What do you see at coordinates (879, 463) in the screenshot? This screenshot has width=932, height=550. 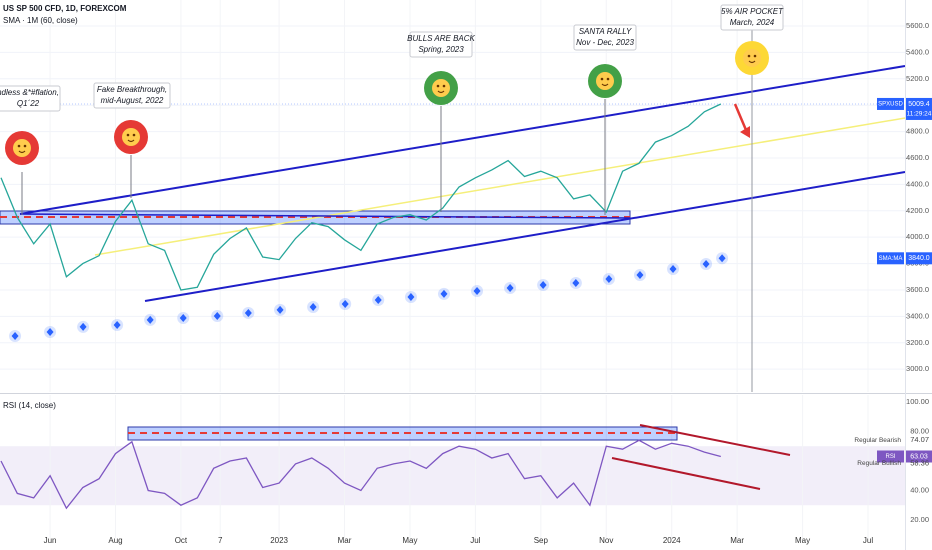 I see `level-label: Regular Bullish` at bounding box center [879, 463].